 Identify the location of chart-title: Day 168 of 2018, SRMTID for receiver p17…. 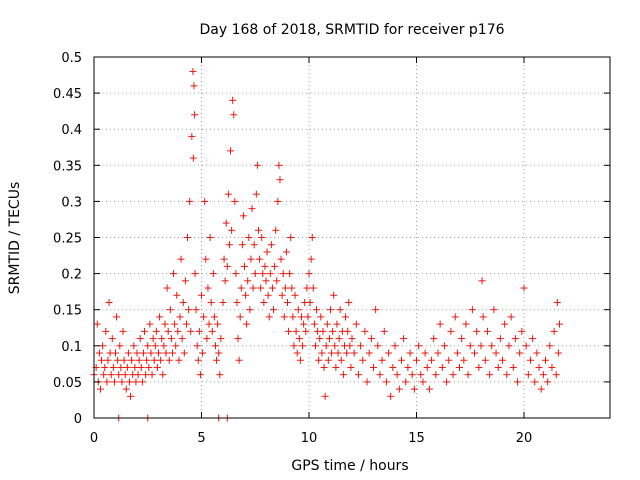
(351, 30).